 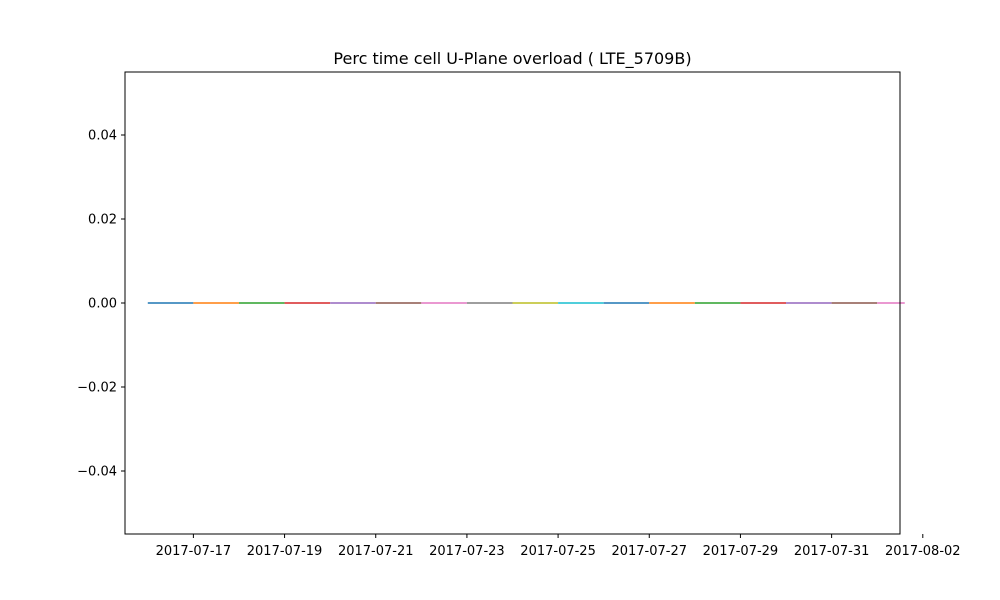 I want to click on x-tick-label: 2017-07-17, so click(x=194, y=551).